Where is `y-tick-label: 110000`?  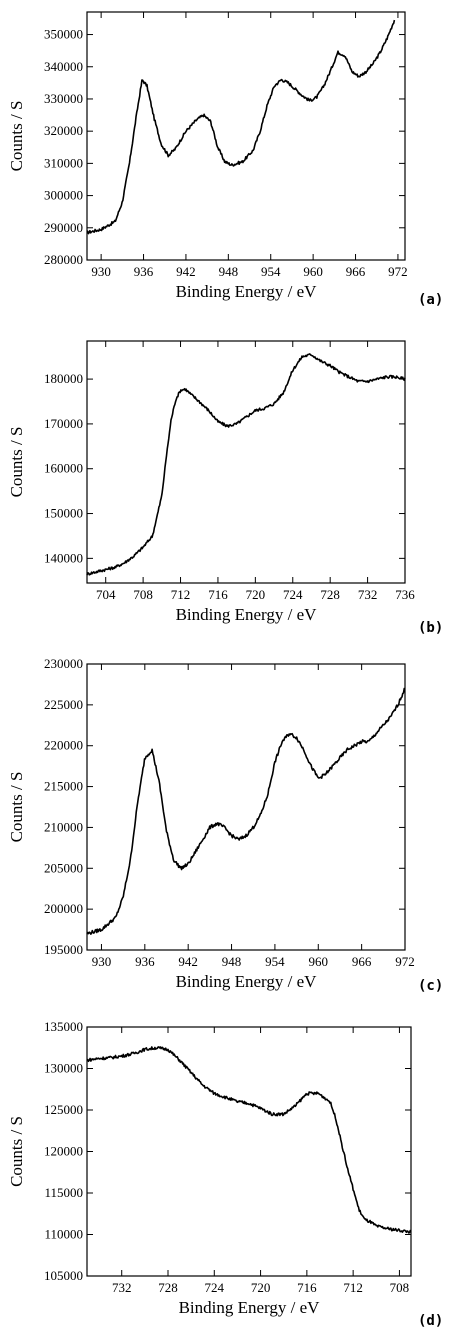 y-tick-label: 110000 is located at coordinates (63, 1234).